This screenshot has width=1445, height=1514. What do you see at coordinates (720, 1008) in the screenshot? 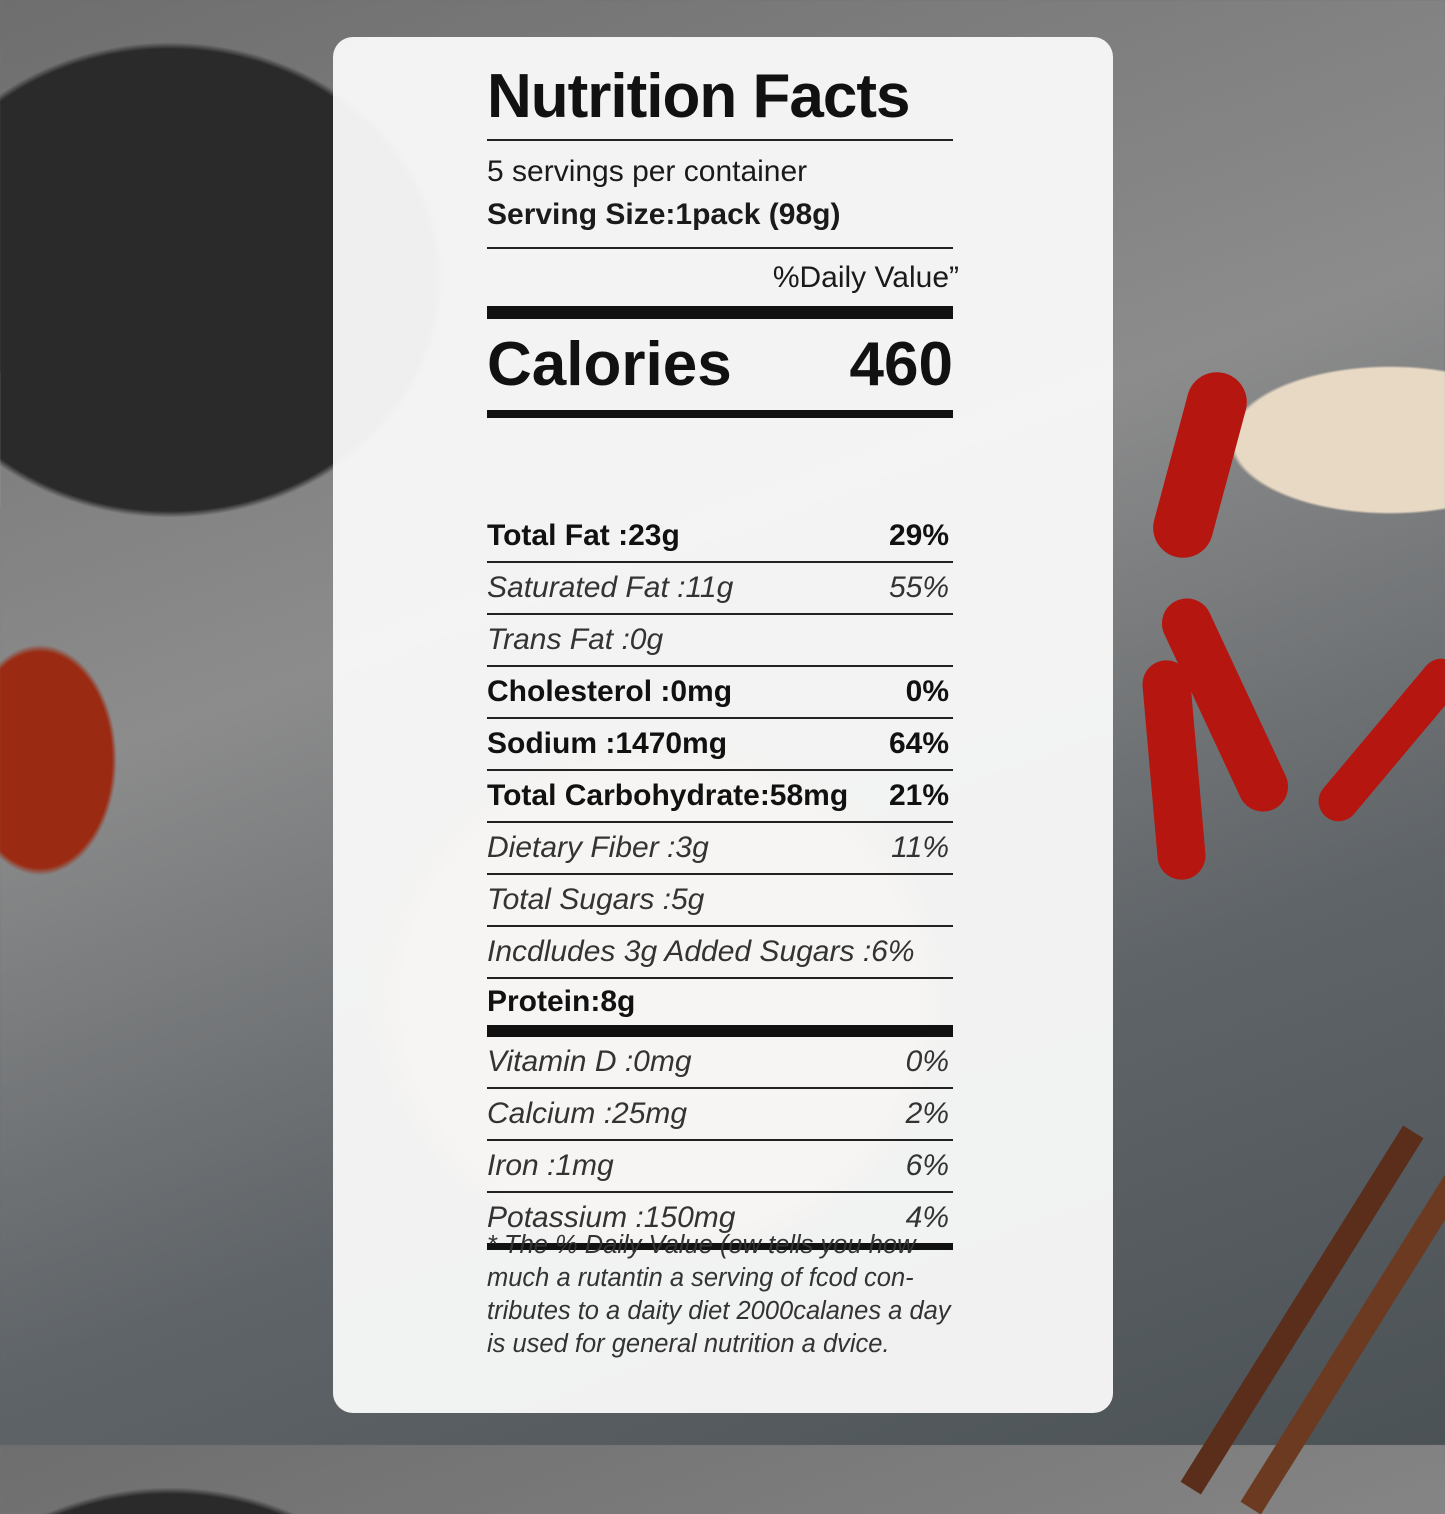
I see `nutrient-row: Protein:8g` at bounding box center [720, 1008].